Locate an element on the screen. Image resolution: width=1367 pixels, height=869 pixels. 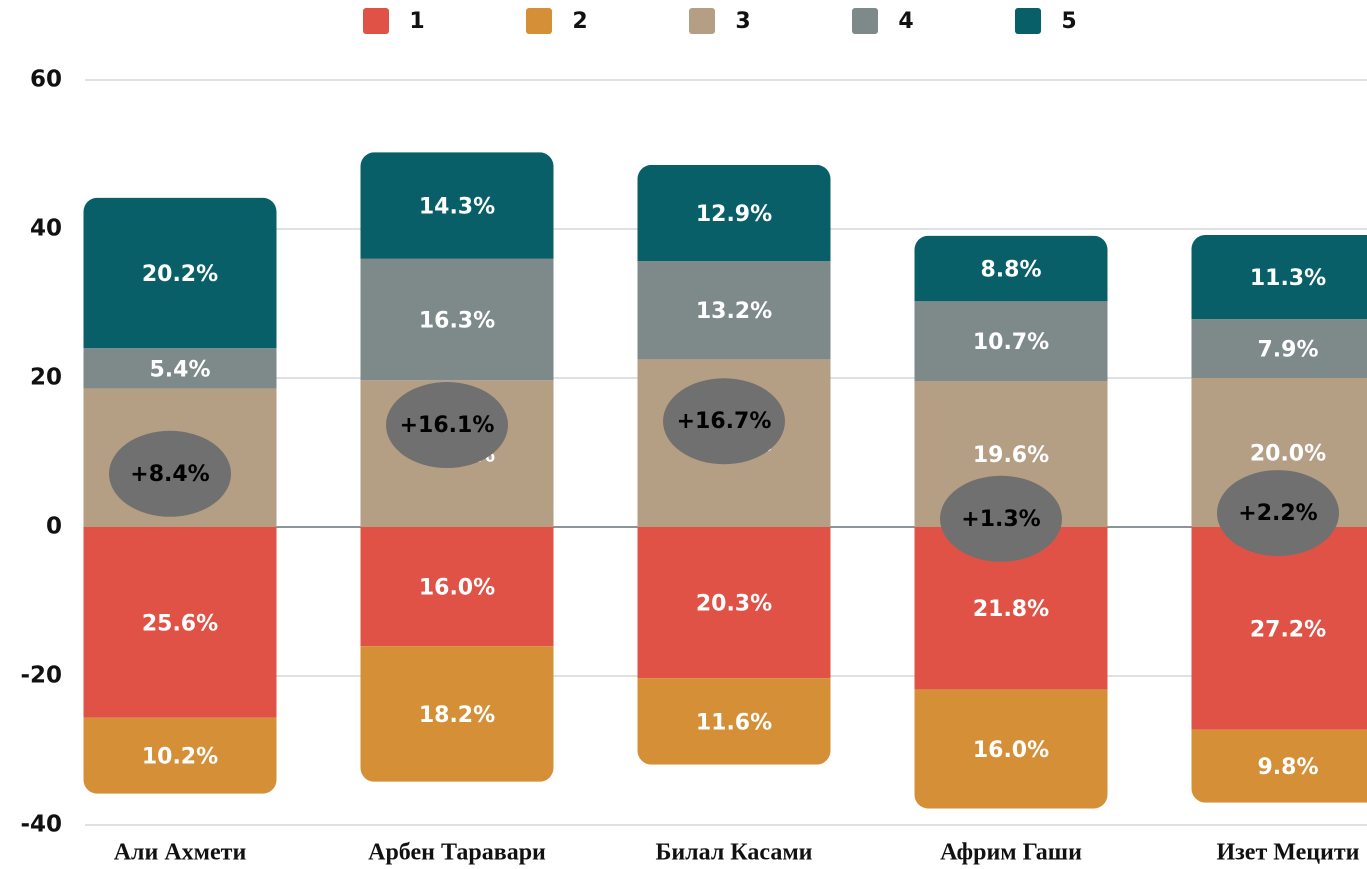
x-tick-label: Али Ахмети is located at coordinates (180, 853).